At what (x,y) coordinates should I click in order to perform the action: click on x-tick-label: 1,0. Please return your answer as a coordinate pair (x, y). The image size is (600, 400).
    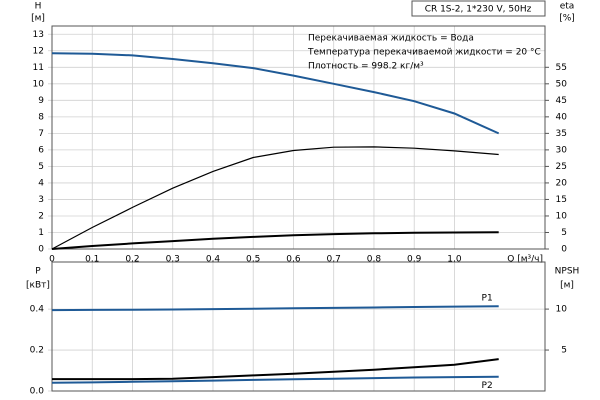
    Looking at the image, I should click on (454, 260).